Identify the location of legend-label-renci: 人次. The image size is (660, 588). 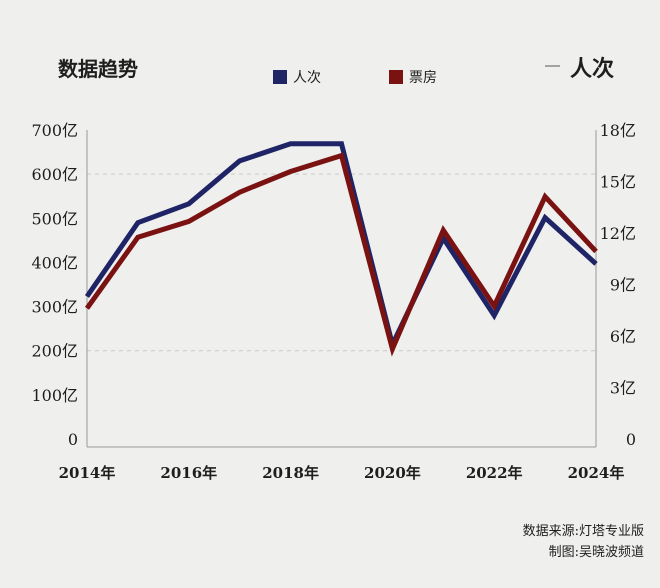
(307, 78).